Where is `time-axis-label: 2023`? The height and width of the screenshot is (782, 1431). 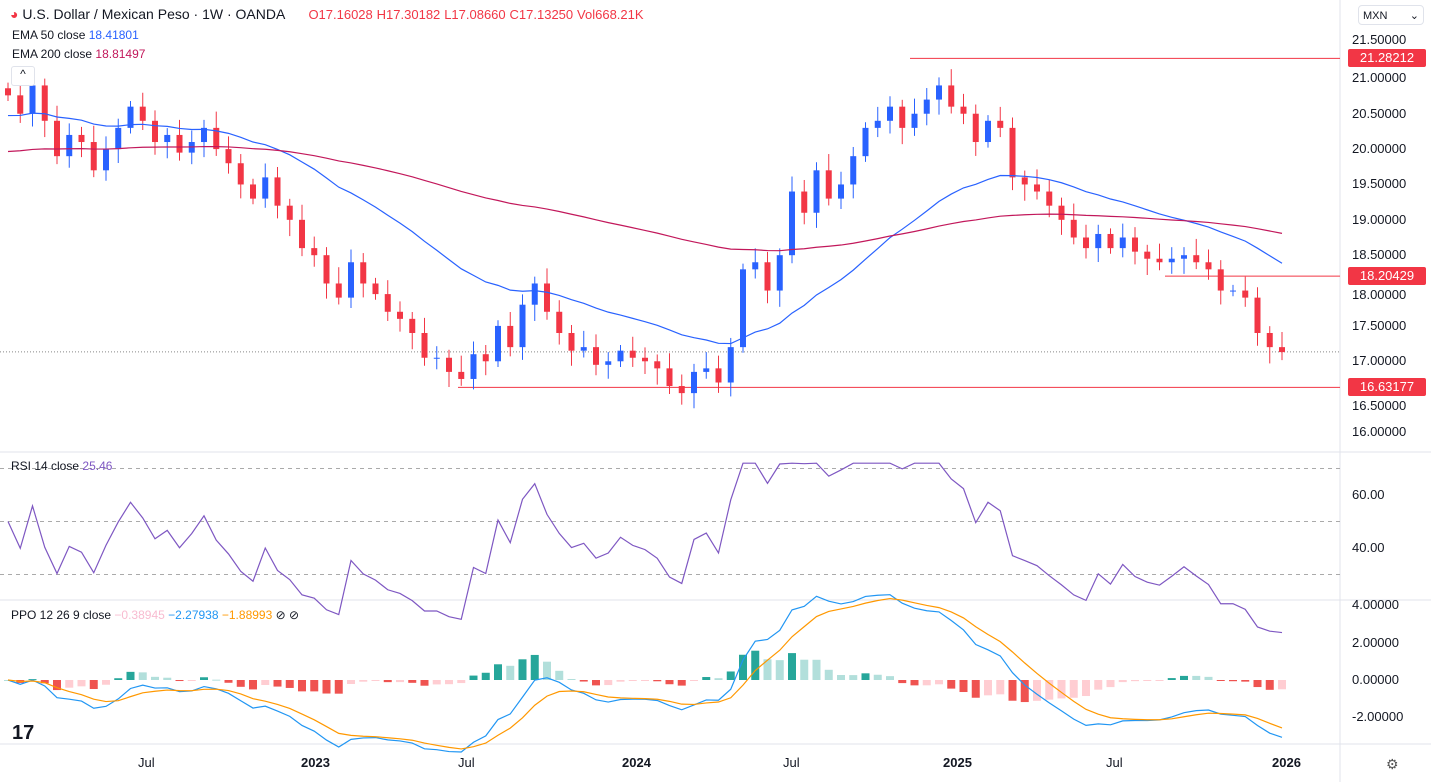
time-axis-label: 2023 is located at coordinates (315, 762).